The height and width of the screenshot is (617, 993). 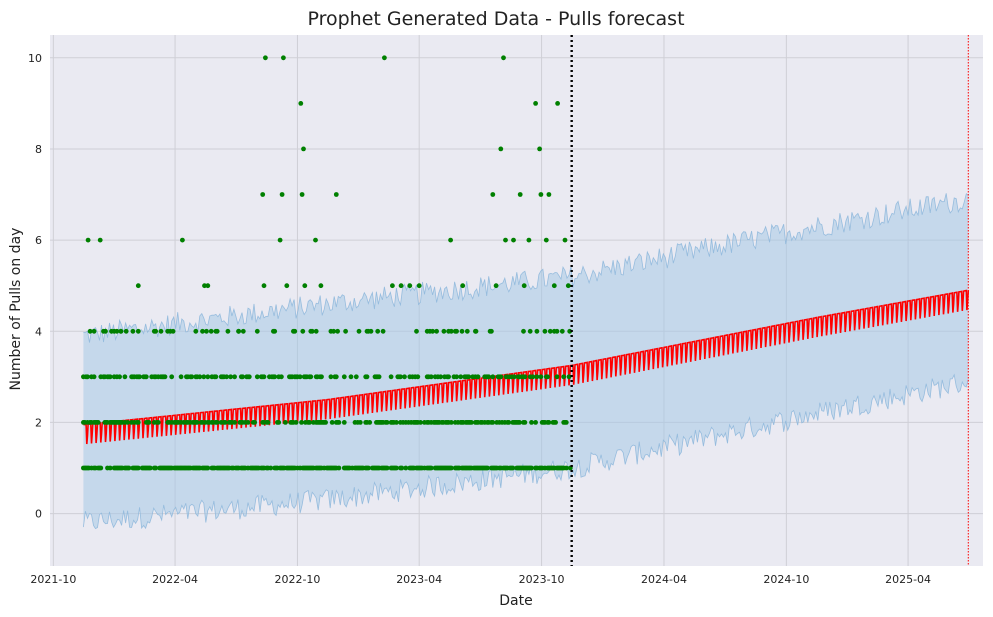 What do you see at coordinates (542, 579) in the screenshot?
I see `x-tick-label: 2023-10` at bounding box center [542, 579].